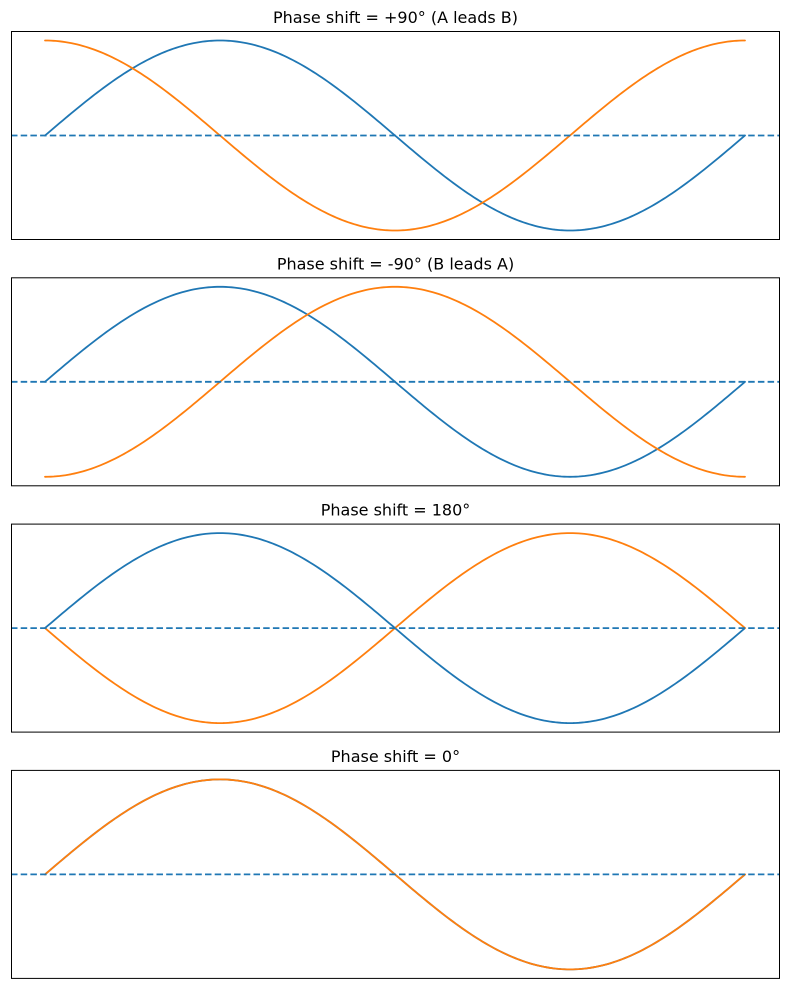 The width and height of the screenshot is (790, 989). I want to click on panel-title: Phase shift = 180°, so click(396, 510).